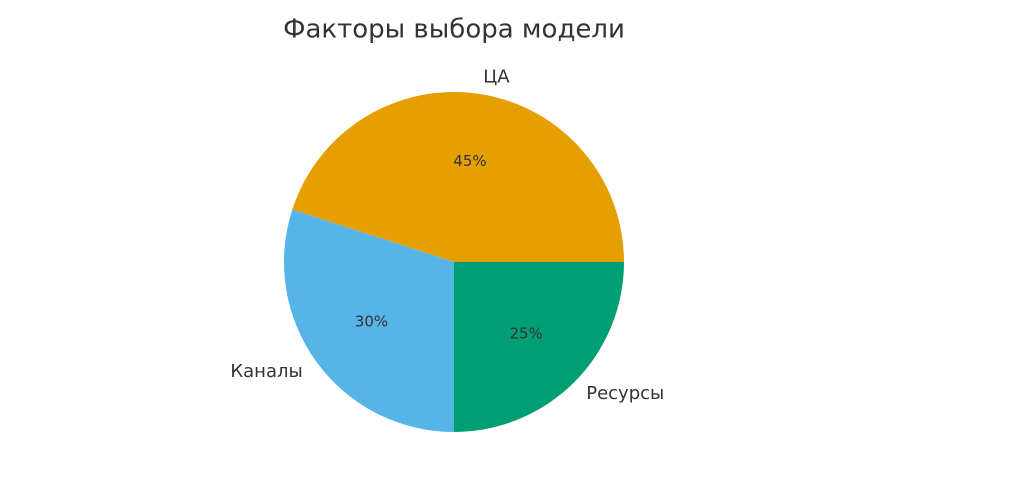  Describe the element at coordinates (525, 334) in the screenshot. I see `value-label: 25%` at that location.